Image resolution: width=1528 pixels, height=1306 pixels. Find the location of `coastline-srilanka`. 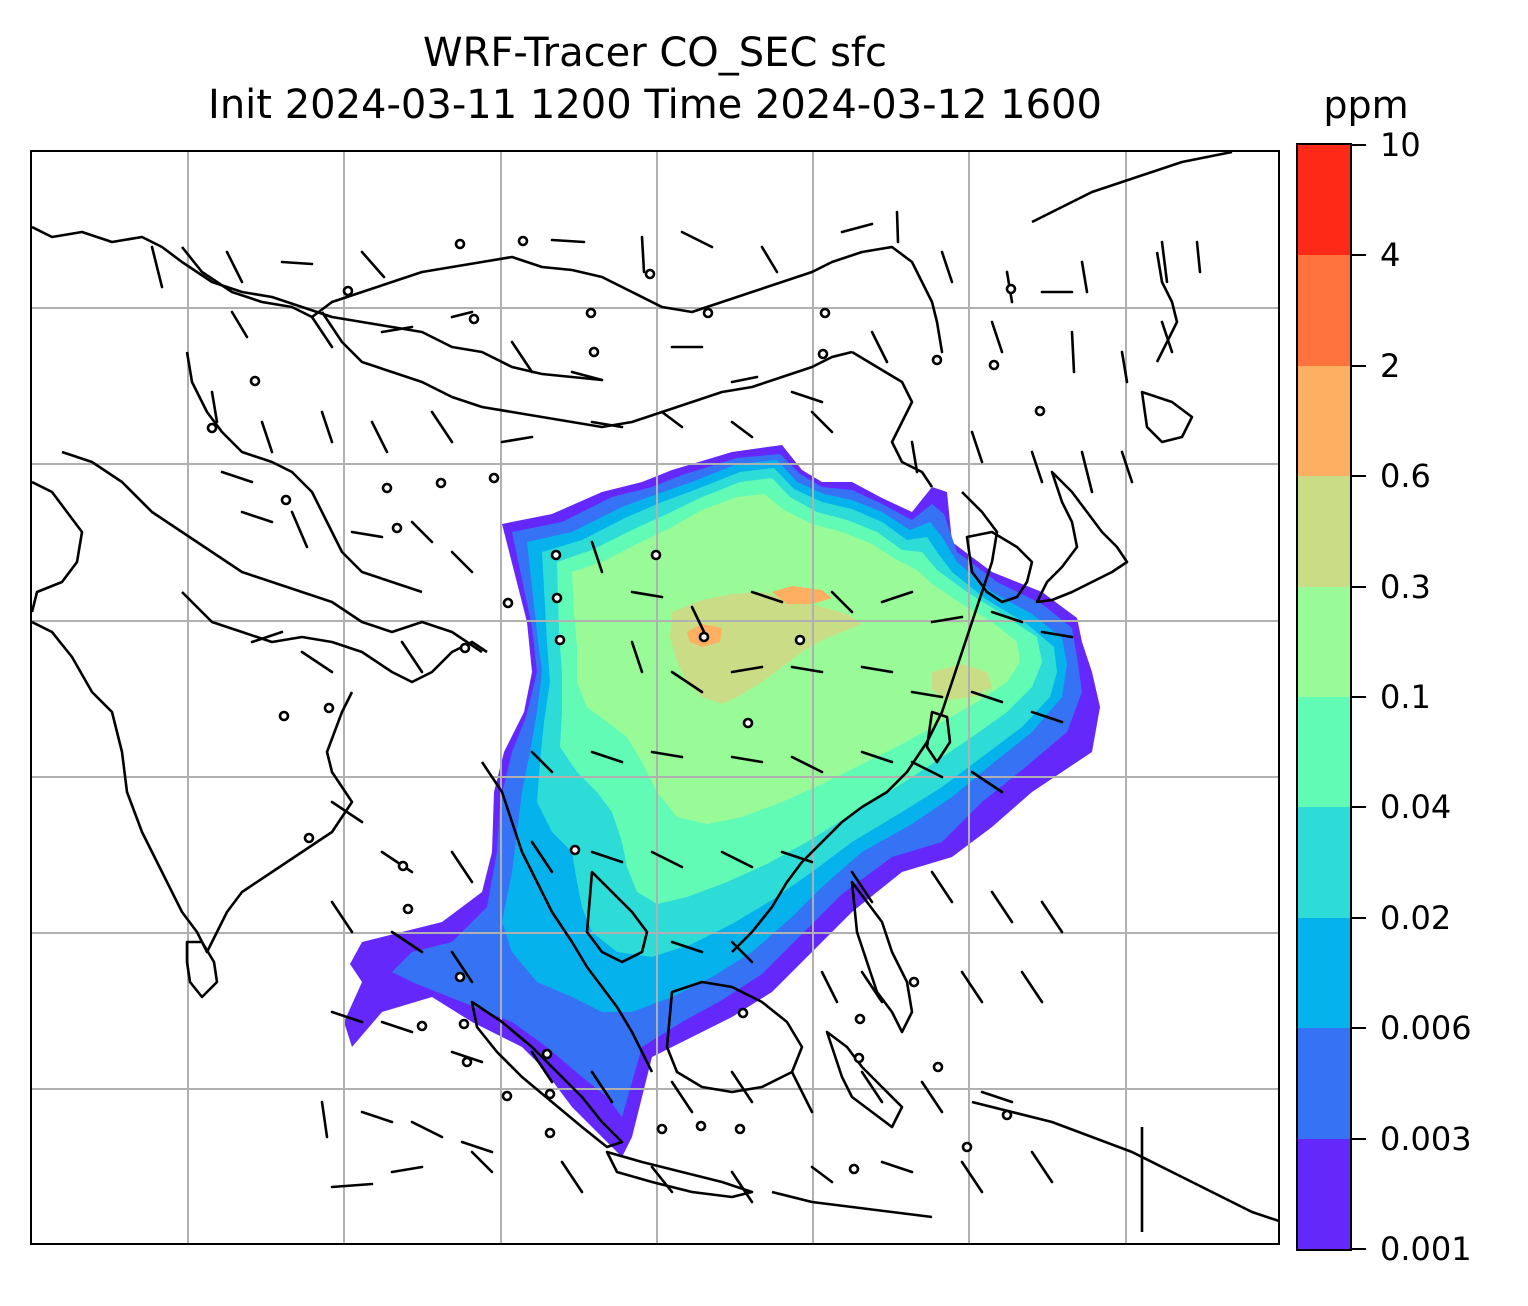

coastline-srilanka is located at coordinates (202, 969).